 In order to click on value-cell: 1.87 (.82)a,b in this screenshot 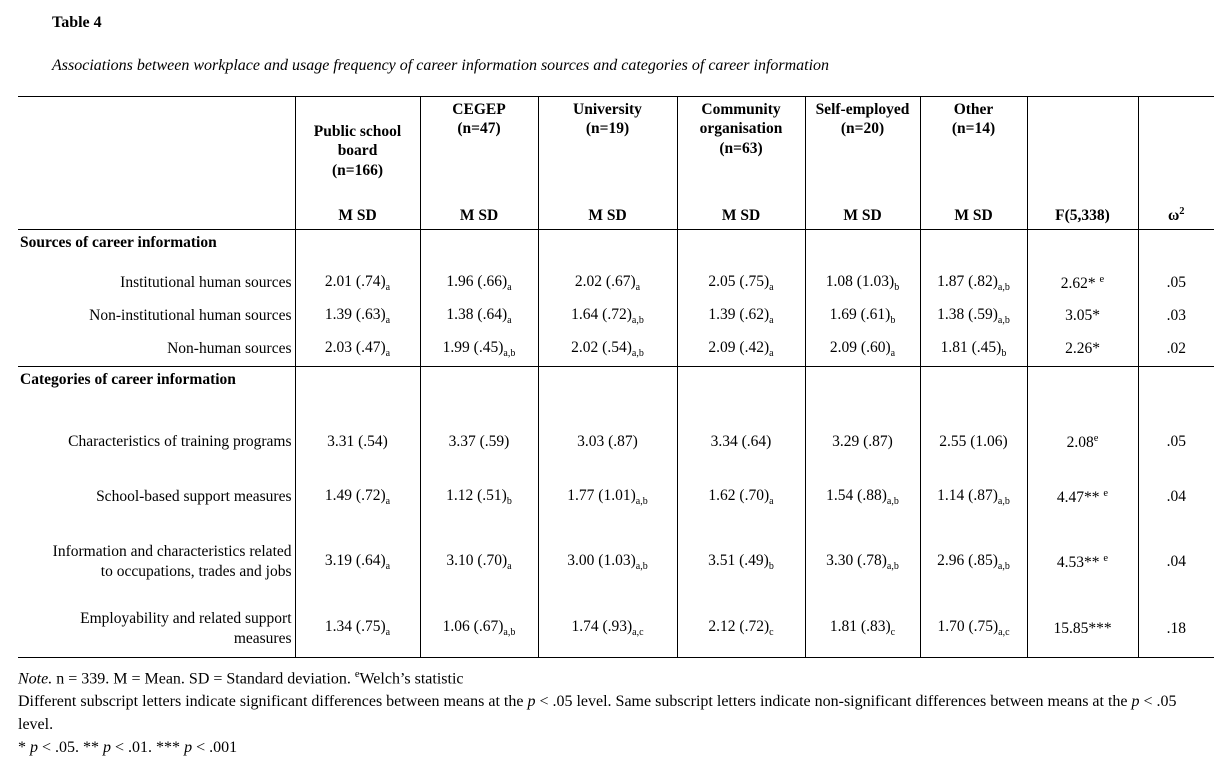, I will do `click(973, 283)`.